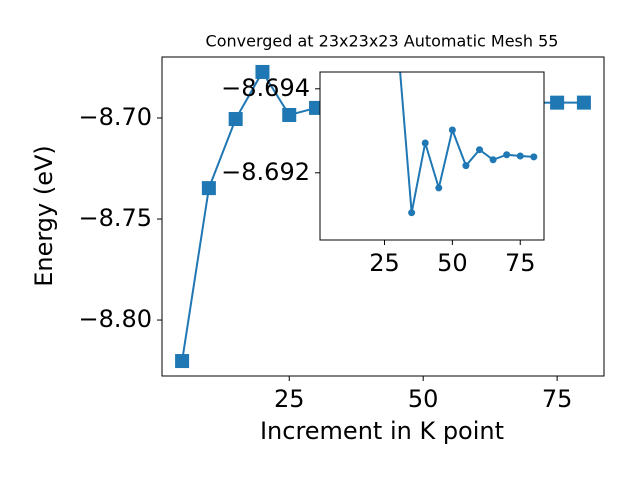 The width and height of the screenshot is (640, 480). Describe the element at coordinates (115, 218) in the screenshot. I see `y-tick-label: −8.75` at that location.